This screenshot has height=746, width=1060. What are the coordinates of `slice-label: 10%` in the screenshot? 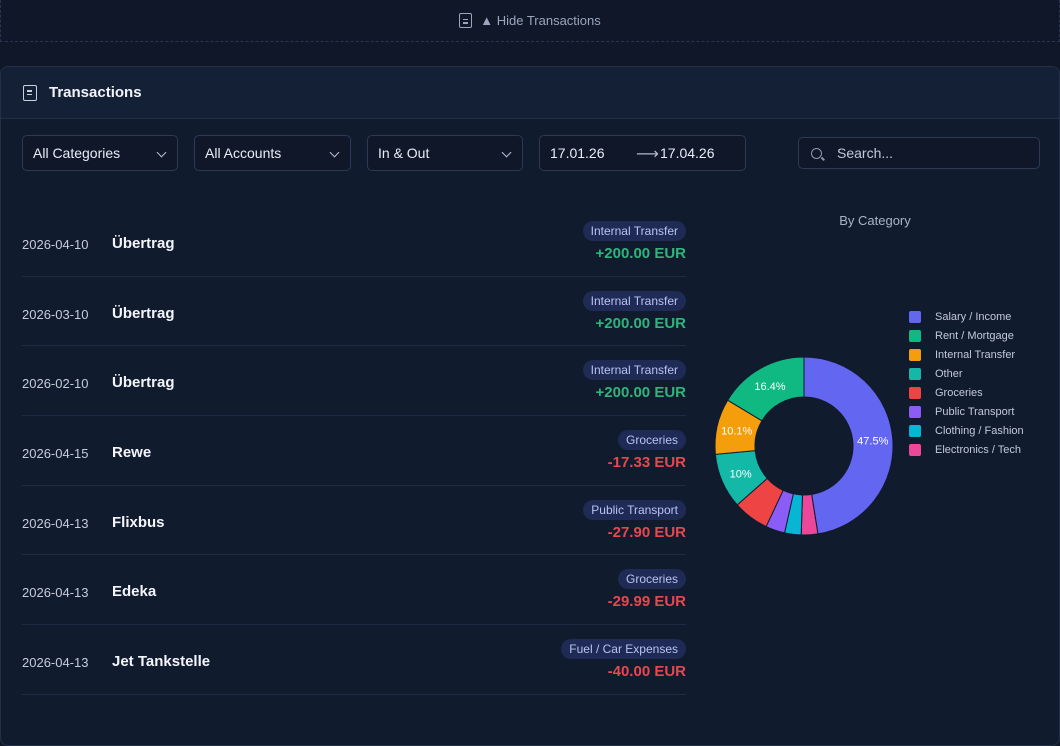 It's located at (741, 474).